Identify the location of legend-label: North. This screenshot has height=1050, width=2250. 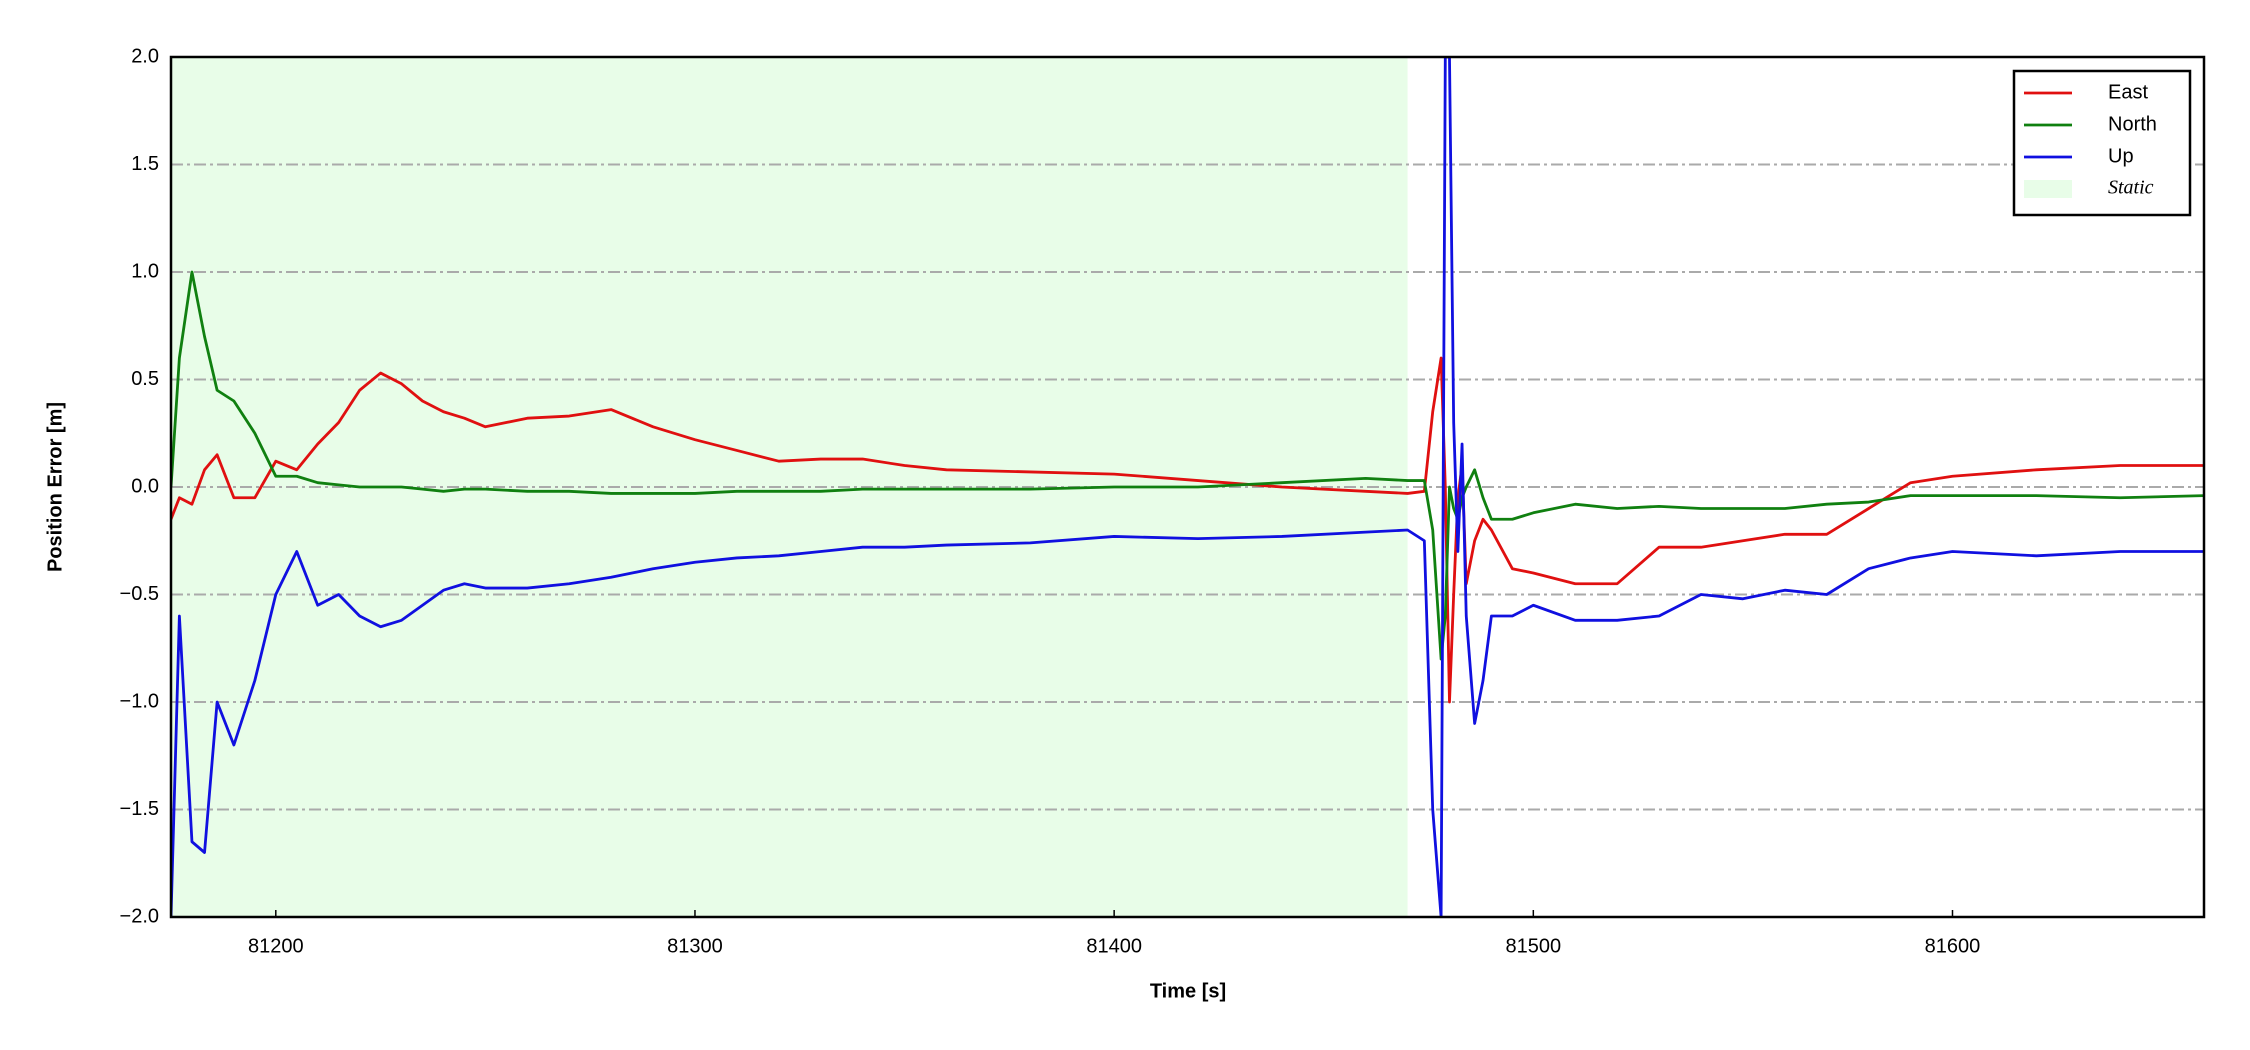
(2132, 124).